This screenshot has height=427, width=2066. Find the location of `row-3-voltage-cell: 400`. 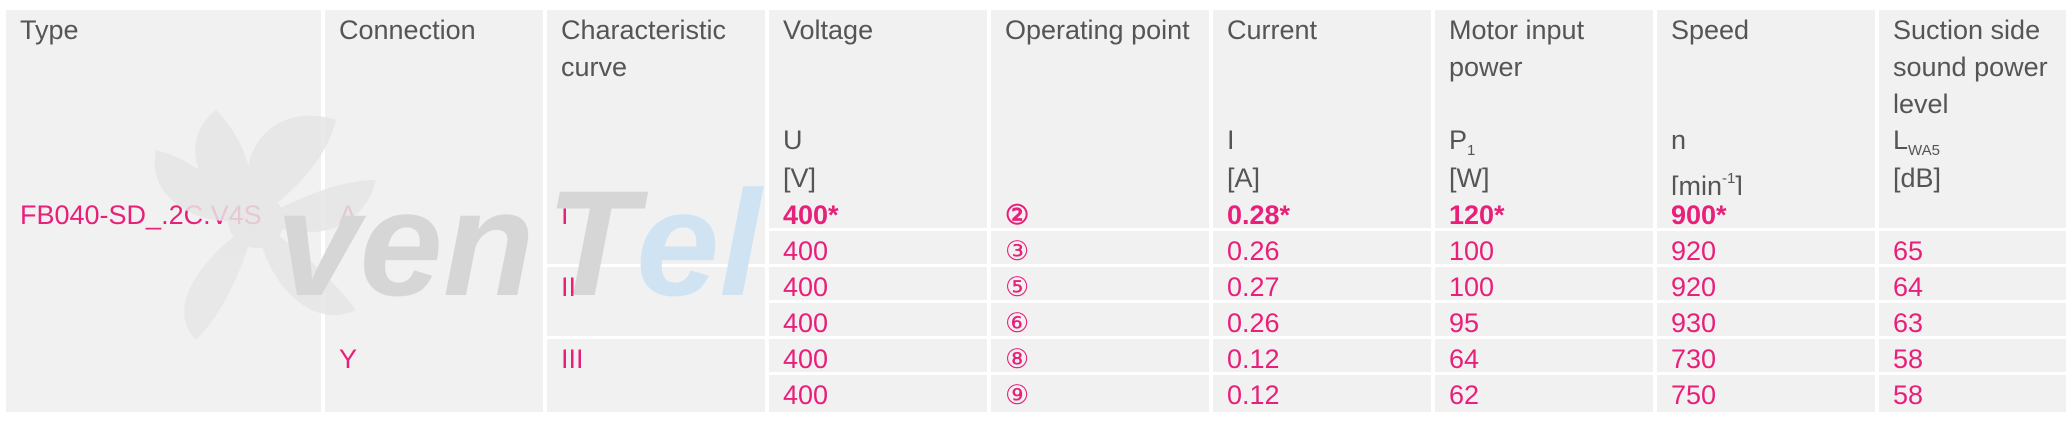

row-3-voltage-cell: 400 is located at coordinates (878, 285).